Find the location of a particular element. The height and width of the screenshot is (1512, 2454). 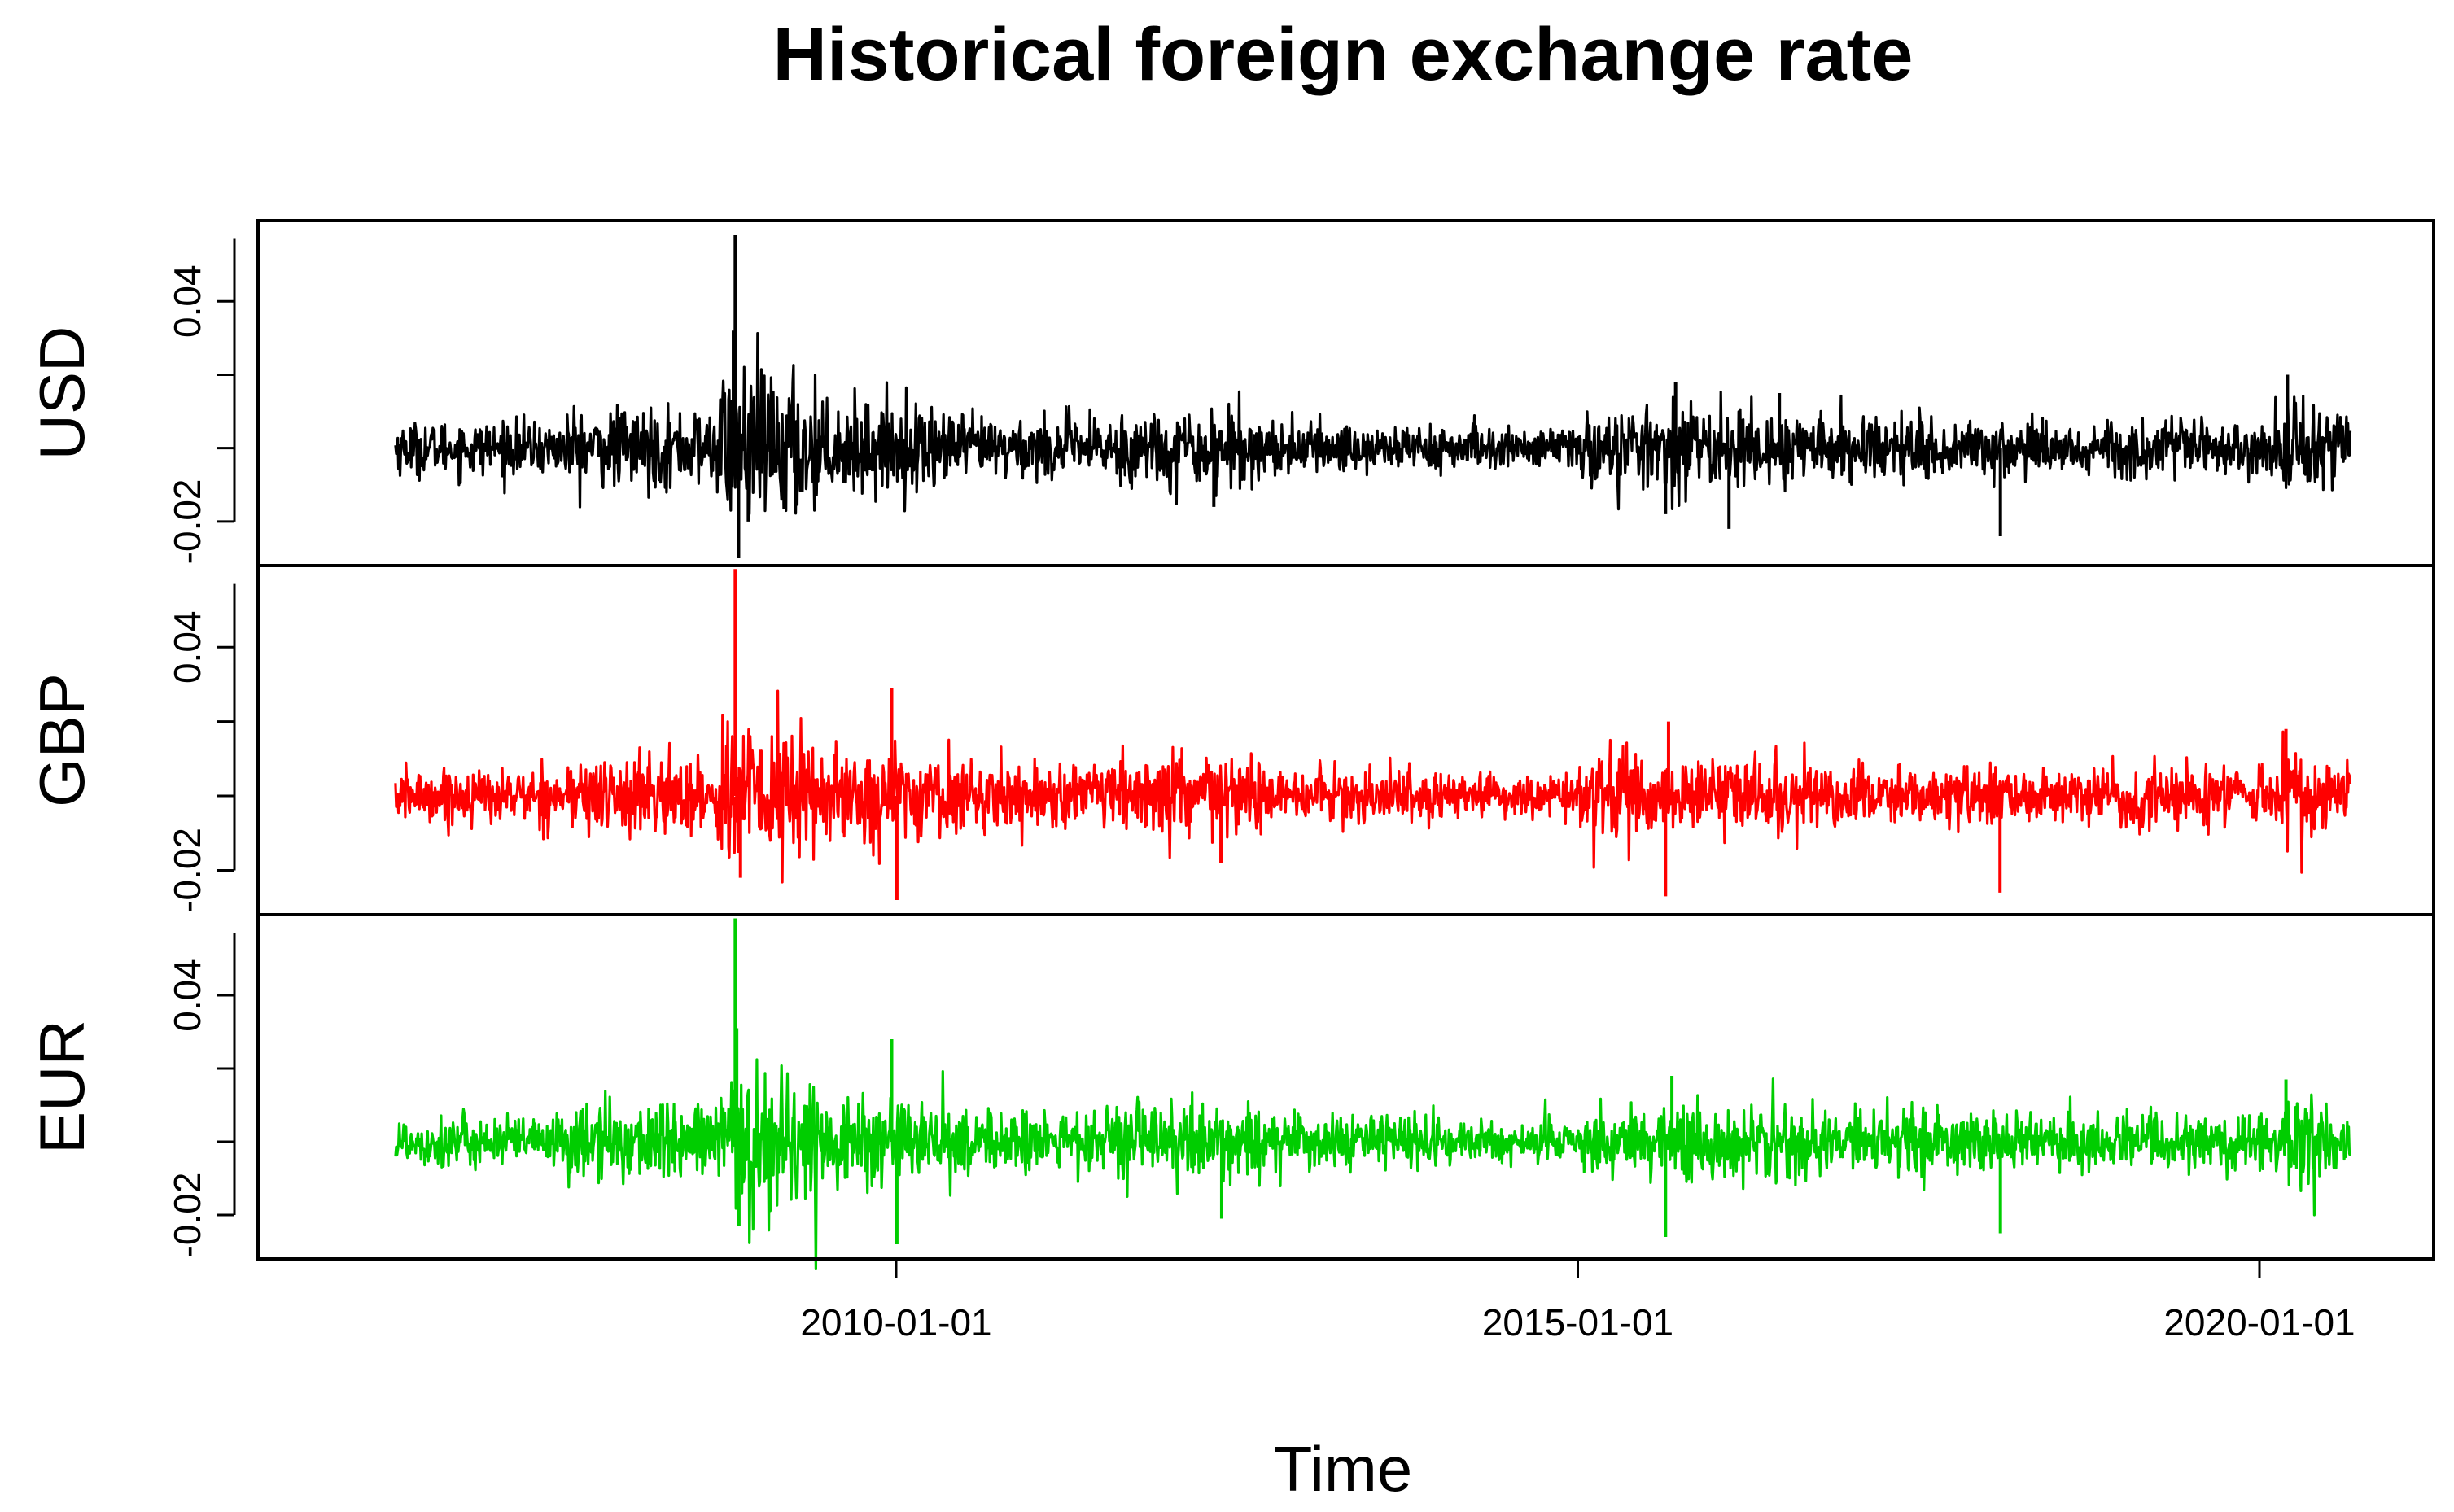

series-line-usd is located at coordinates (1373, 424).